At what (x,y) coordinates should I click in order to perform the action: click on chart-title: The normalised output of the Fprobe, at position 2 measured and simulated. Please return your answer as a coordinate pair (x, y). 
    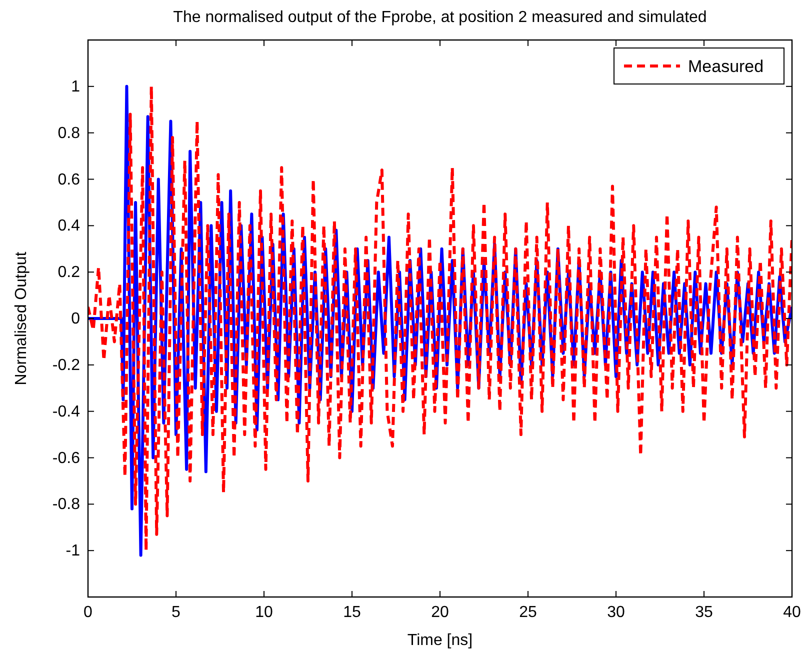
    Looking at the image, I should click on (440, 17).